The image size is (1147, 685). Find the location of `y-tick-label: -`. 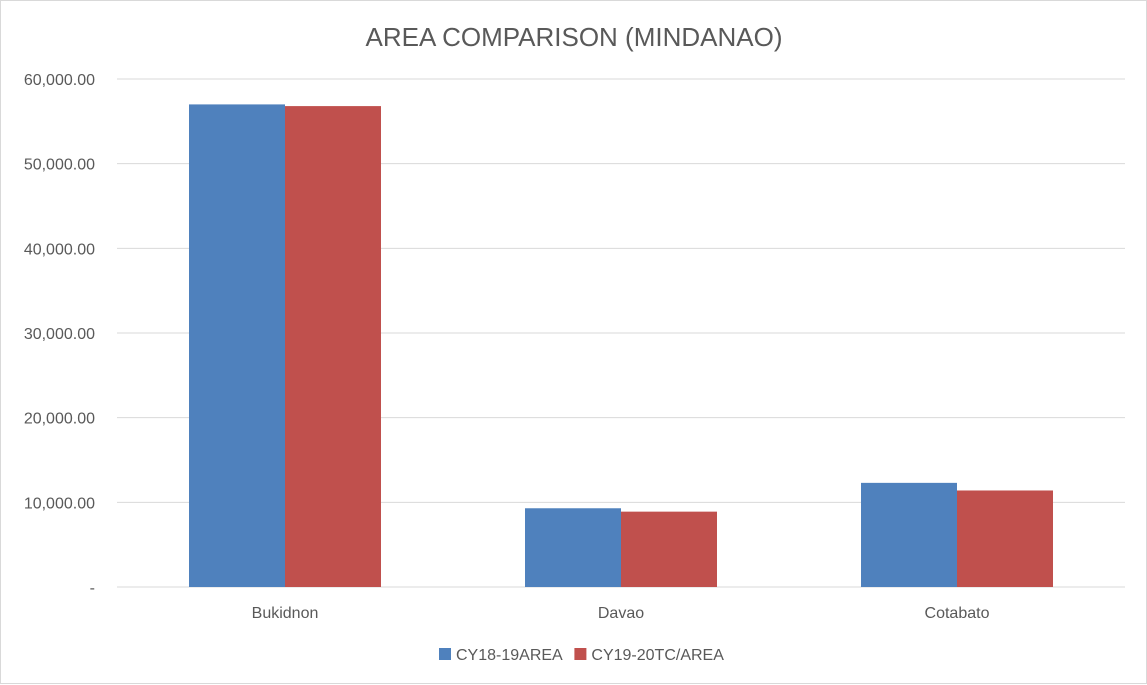

y-tick-label: - is located at coordinates (92, 588).